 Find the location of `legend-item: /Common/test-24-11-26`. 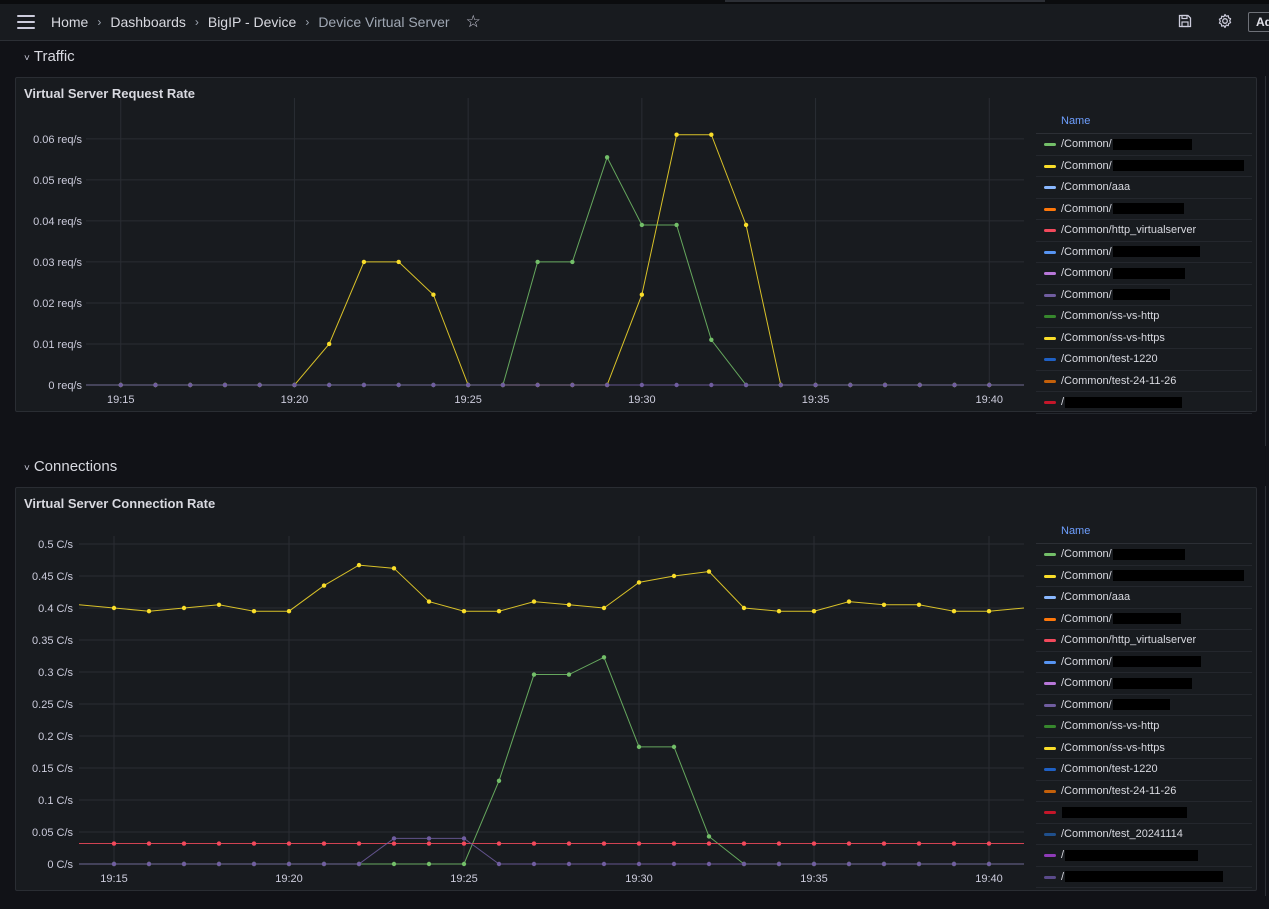

legend-item: /Common/test-24-11-26 is located at coordinates (1144, 381).